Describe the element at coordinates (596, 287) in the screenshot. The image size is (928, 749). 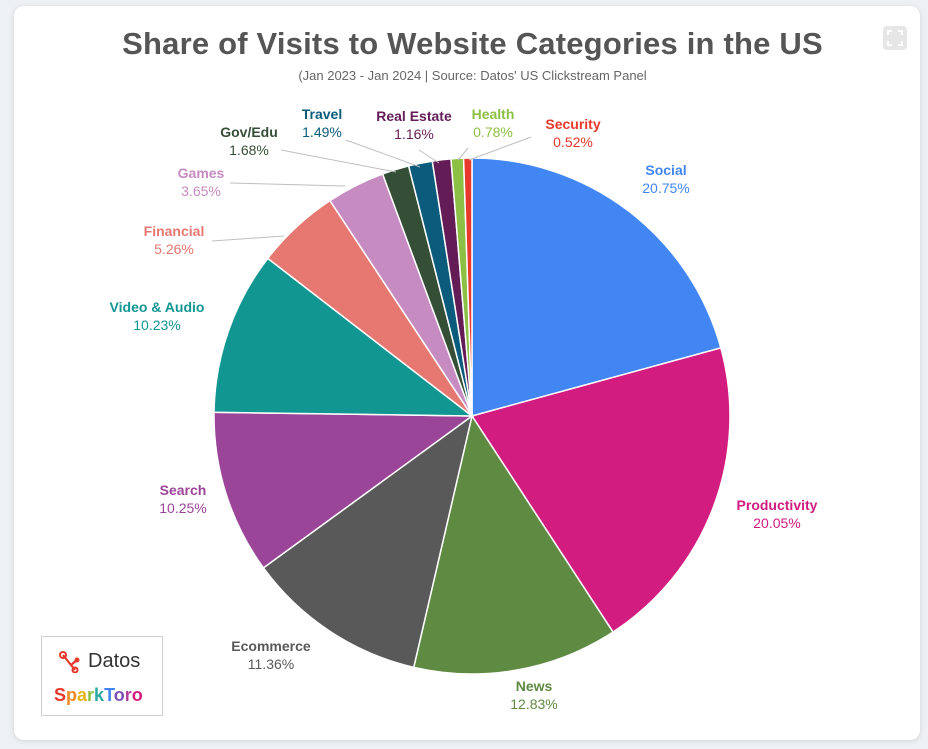
I see `pie-slice-social` at that location.